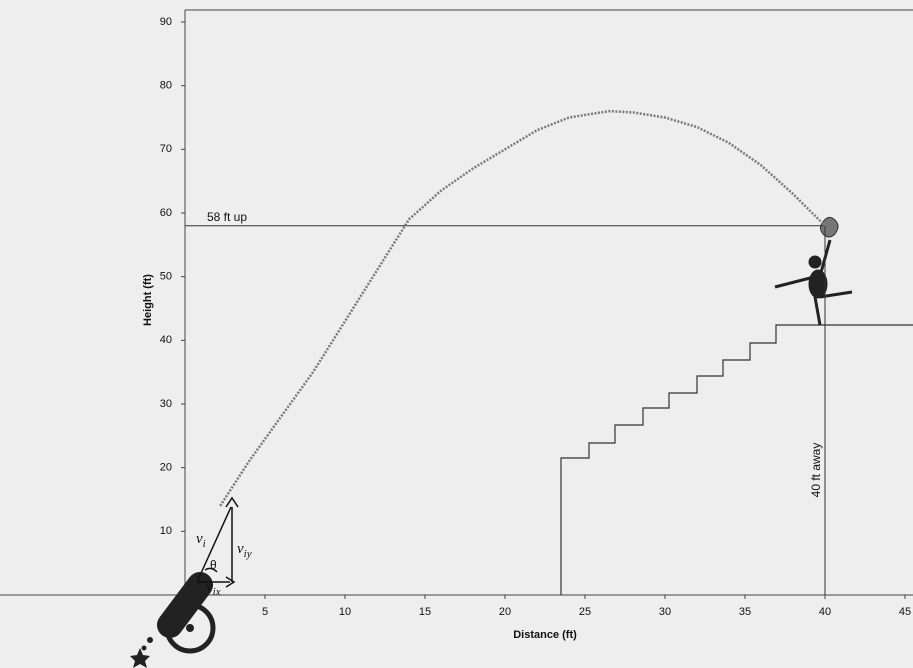 This screenshot has height=668, width=913. Describe the element at coordinates (227, 217) in the screenshot. I see `reference-label: 58 ft up` at that location.